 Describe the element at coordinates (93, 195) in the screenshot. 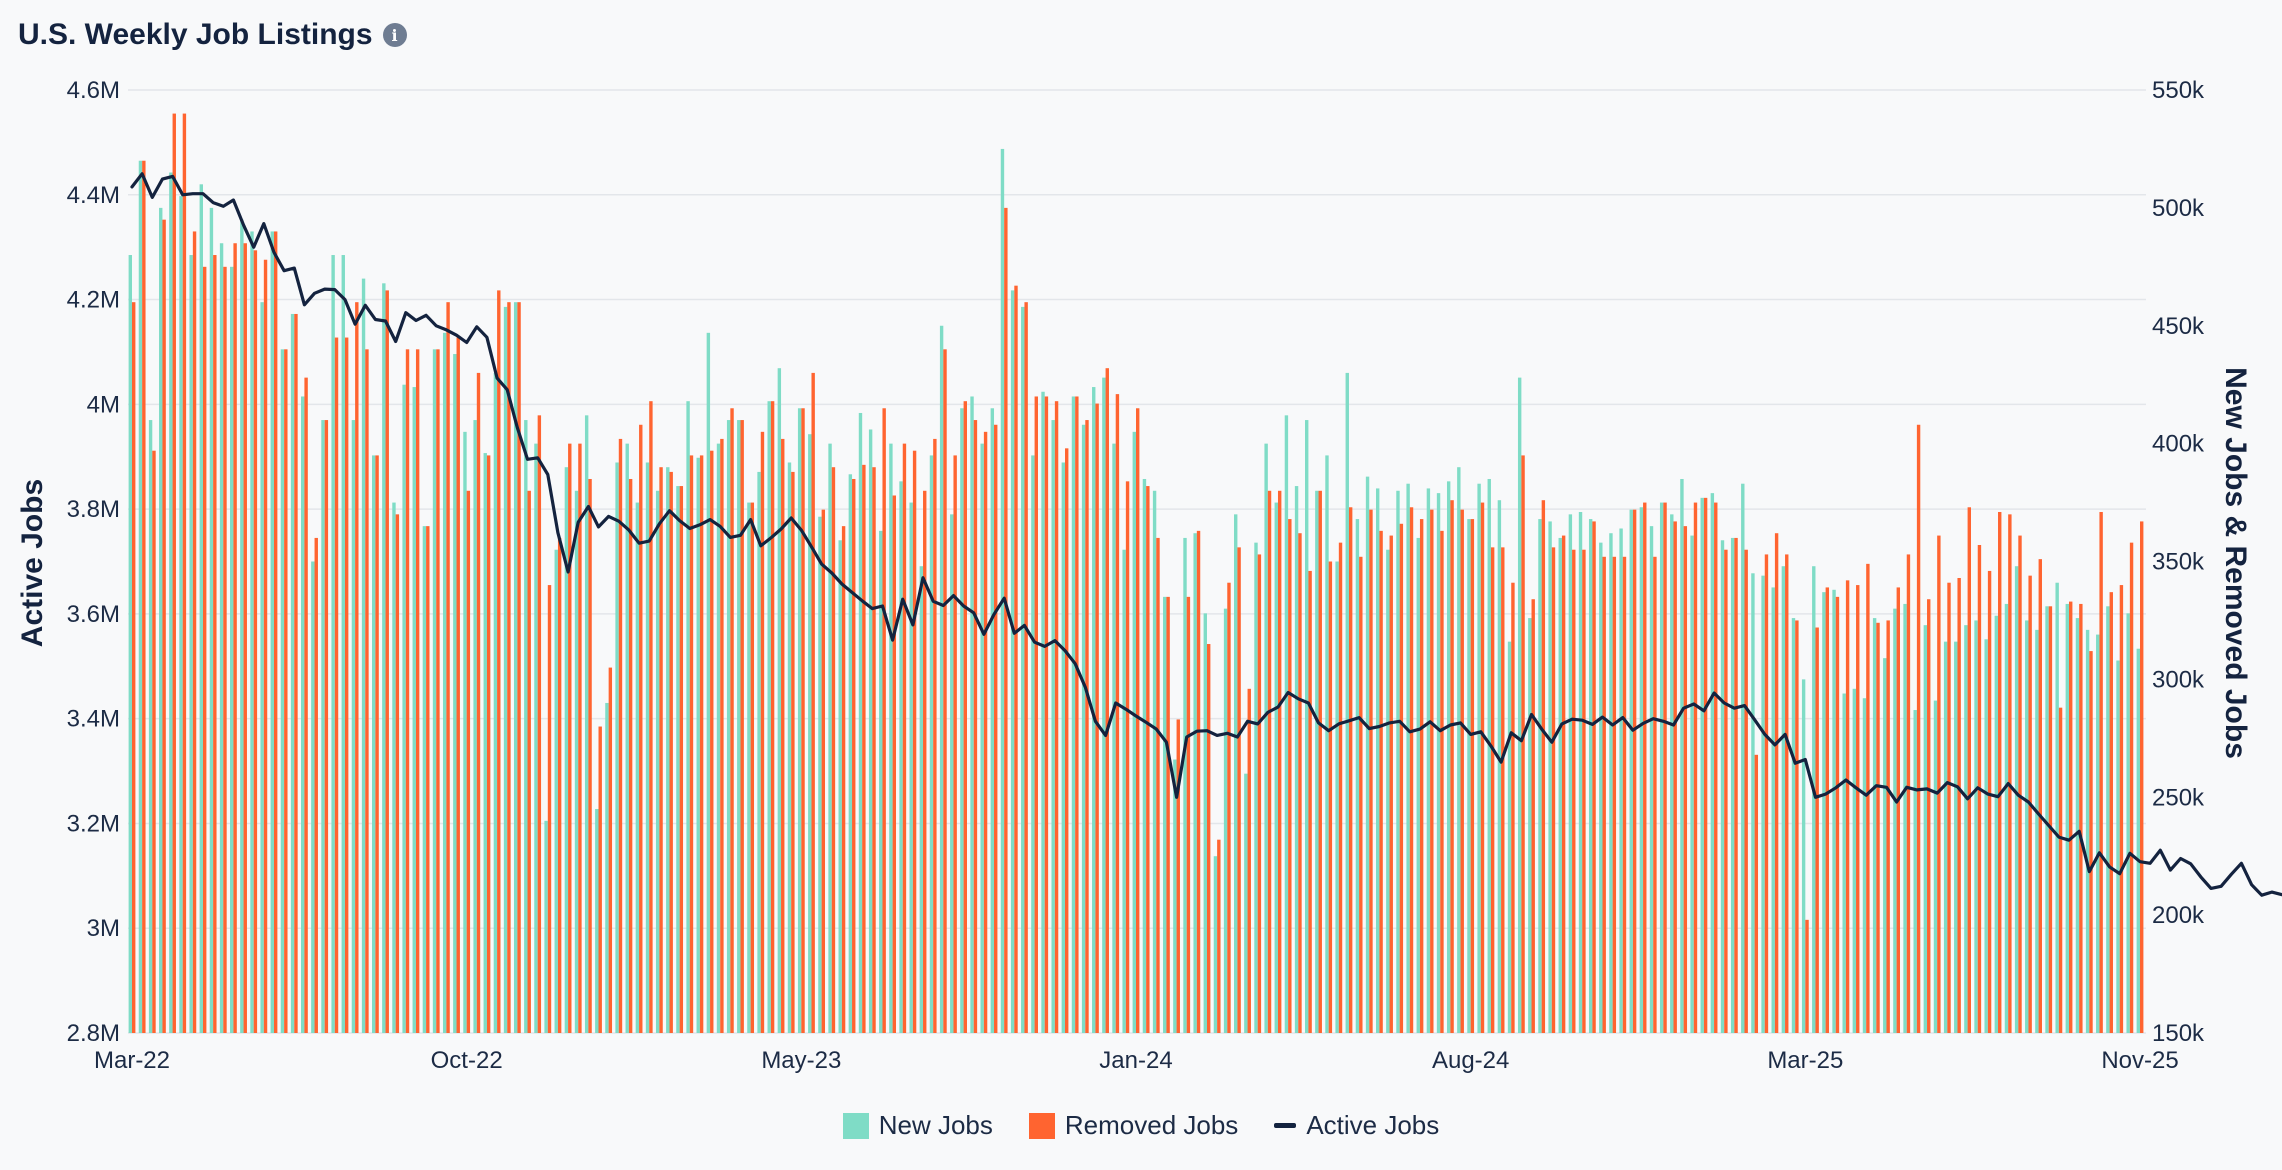

I see `y-tick-label: 4.4M` at that location.